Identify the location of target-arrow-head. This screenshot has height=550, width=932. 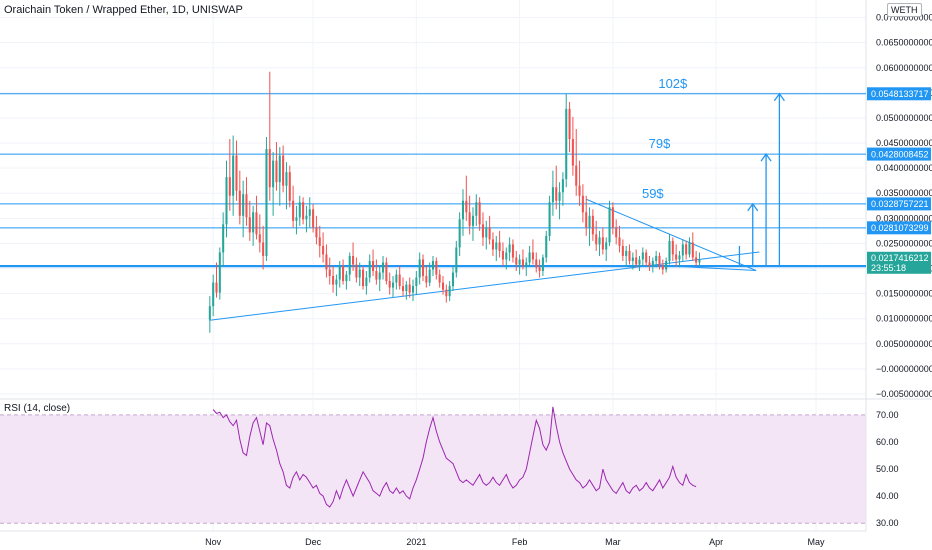
(766, 157).